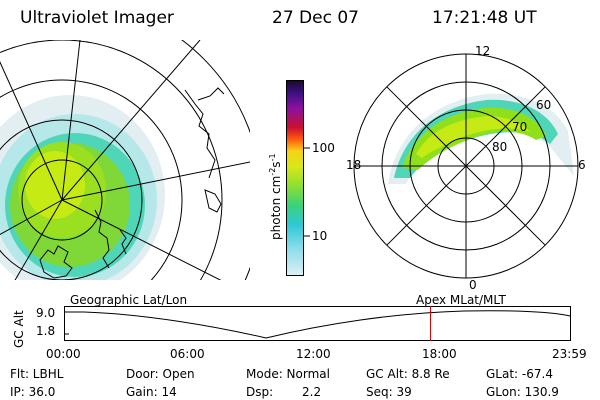  What do you see at coordinates (19, 329) in the screenshot?
I see `timeline-y-axis-label: GC Alt` at bounding box center [19, 329].